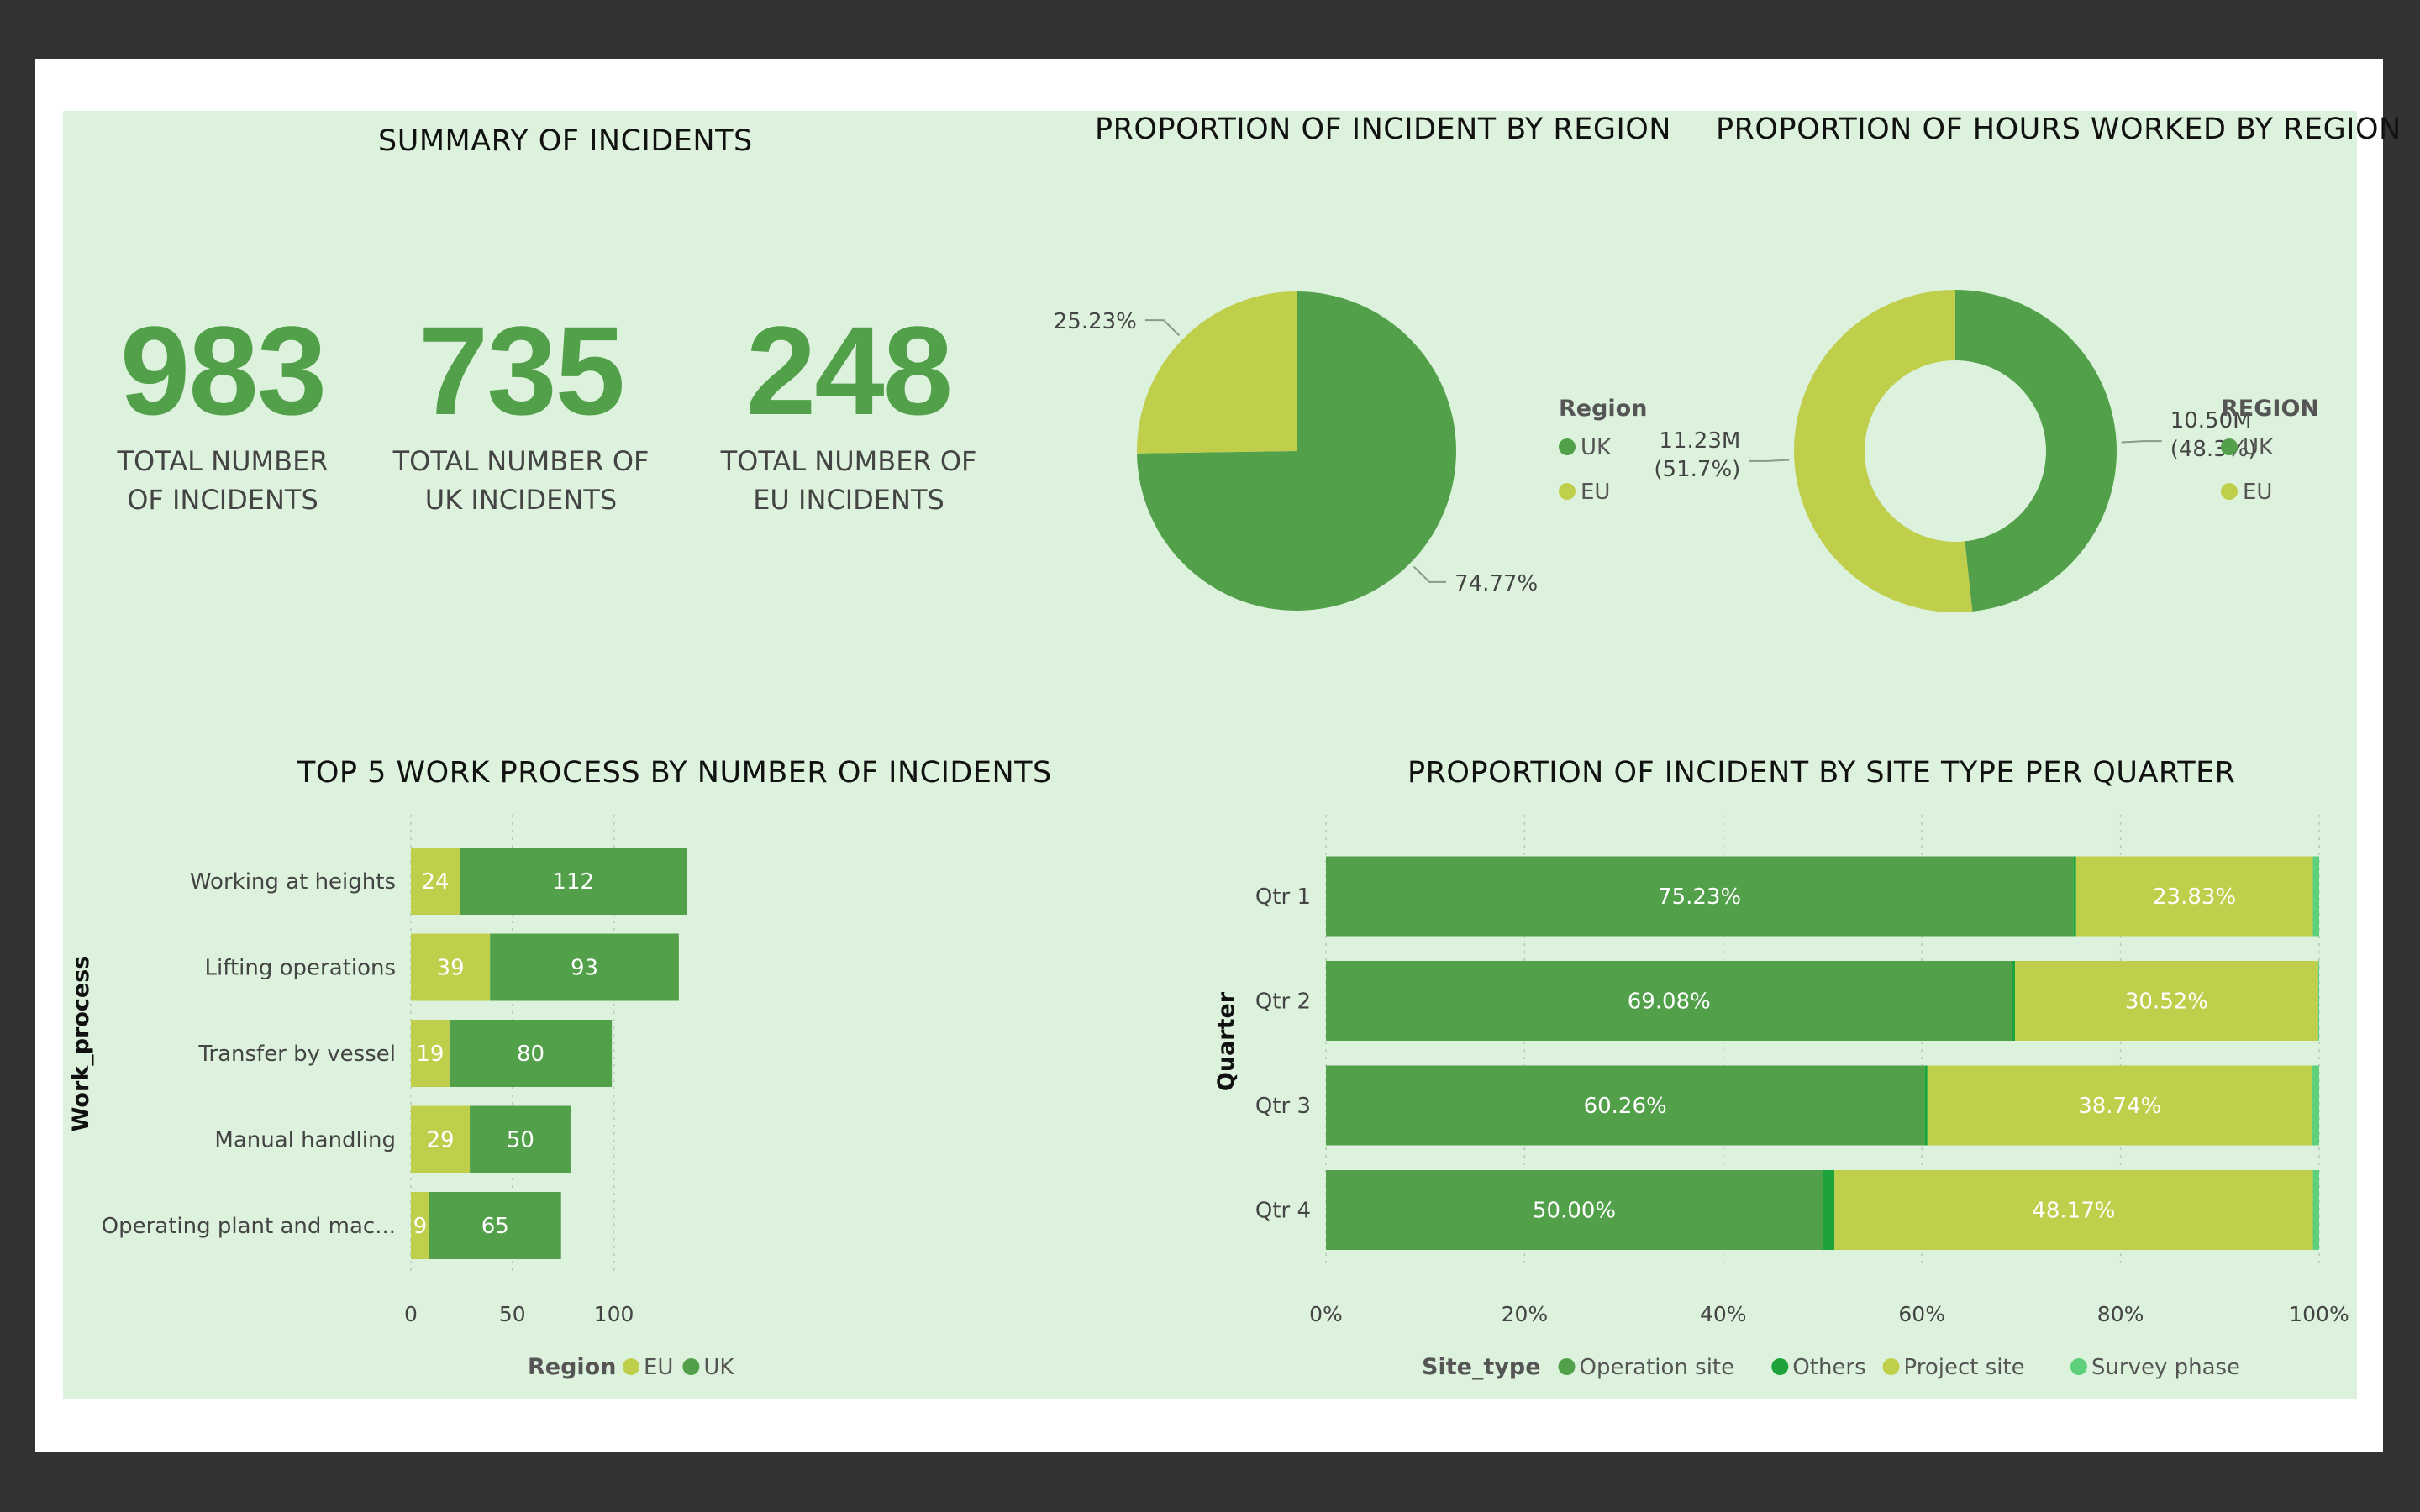 The width and height of the screenshot is (2420, 1512). What do you see at coordinates (296, 1054) in the screenshot?
I see `work-process-category-label: Transfer by vessel` at bounding box center [296, 1054].